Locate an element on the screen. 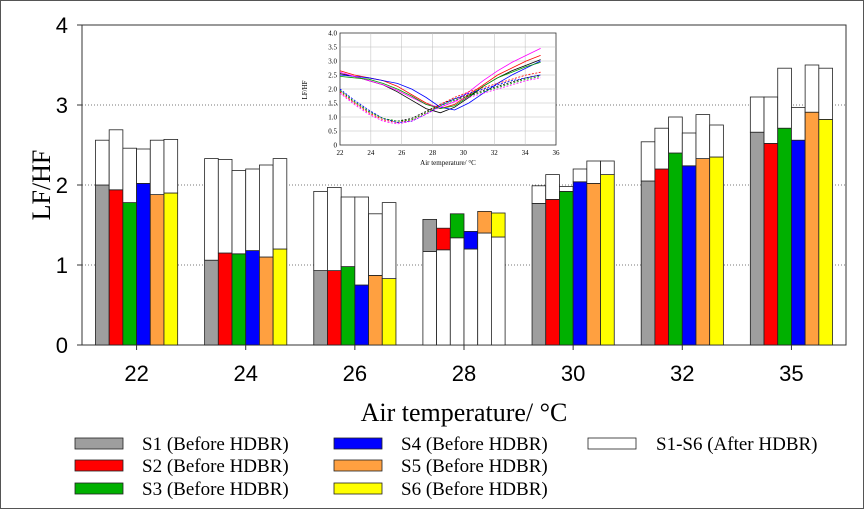 This screenshot has height=509, width=864. inset-y-tick-label: 3.5 is located at coordinates (332, 48).